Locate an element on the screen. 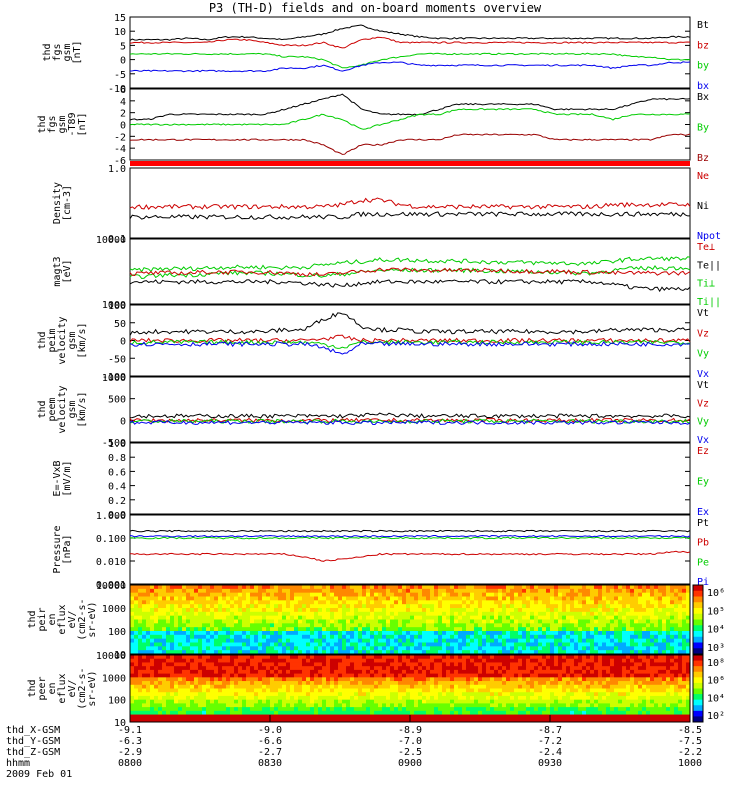 This screenshot has height=800, width=750. ylabel-line: fgs is located at coordinates (52, 124).